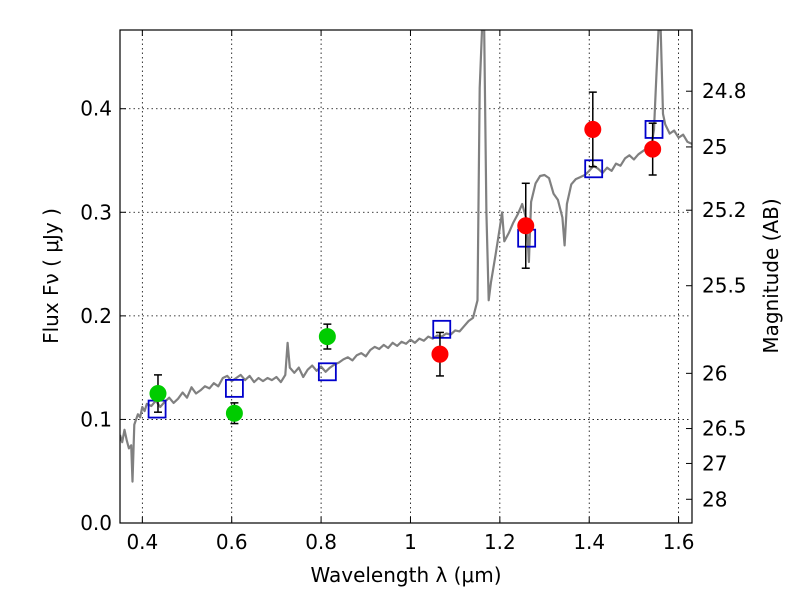  Describe the element at coordinates (96, 419) in the screenshot. I see `y-tick-label: 0.1` at that location.